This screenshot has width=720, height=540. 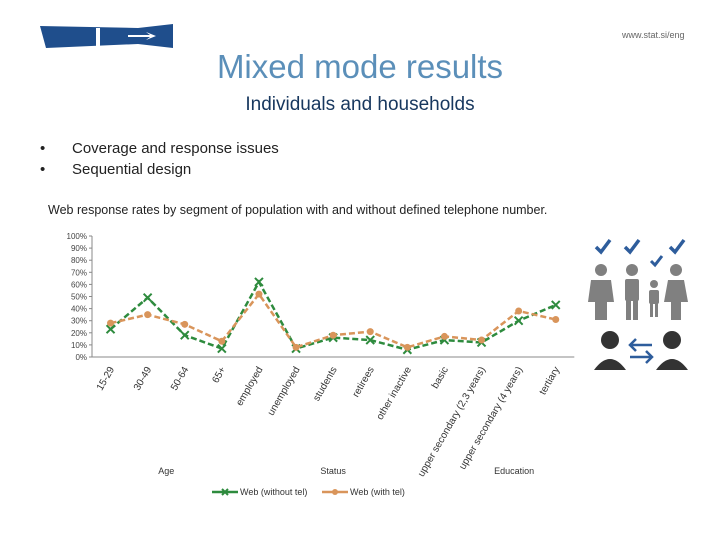 What do you see at coordinates (132, 169) in the screenshot?
I see `bullet-text: Sequential design` at bounding box center [132, 169].